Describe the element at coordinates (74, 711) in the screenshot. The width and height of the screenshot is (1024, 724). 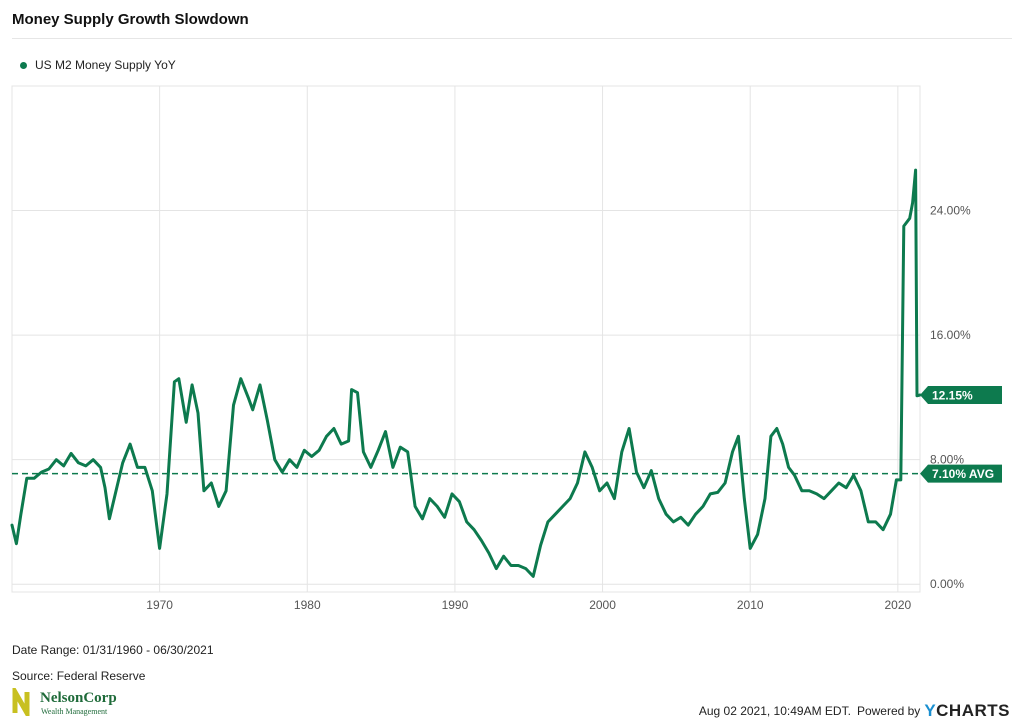
I see `logo-subtitle: Wealth Management` at that location.